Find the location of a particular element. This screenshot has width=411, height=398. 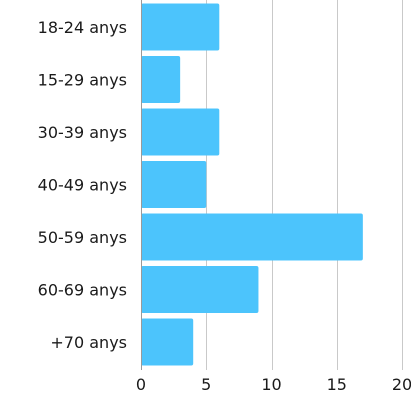

category-label: 60-69 anys is located at coordinates (82, 290).